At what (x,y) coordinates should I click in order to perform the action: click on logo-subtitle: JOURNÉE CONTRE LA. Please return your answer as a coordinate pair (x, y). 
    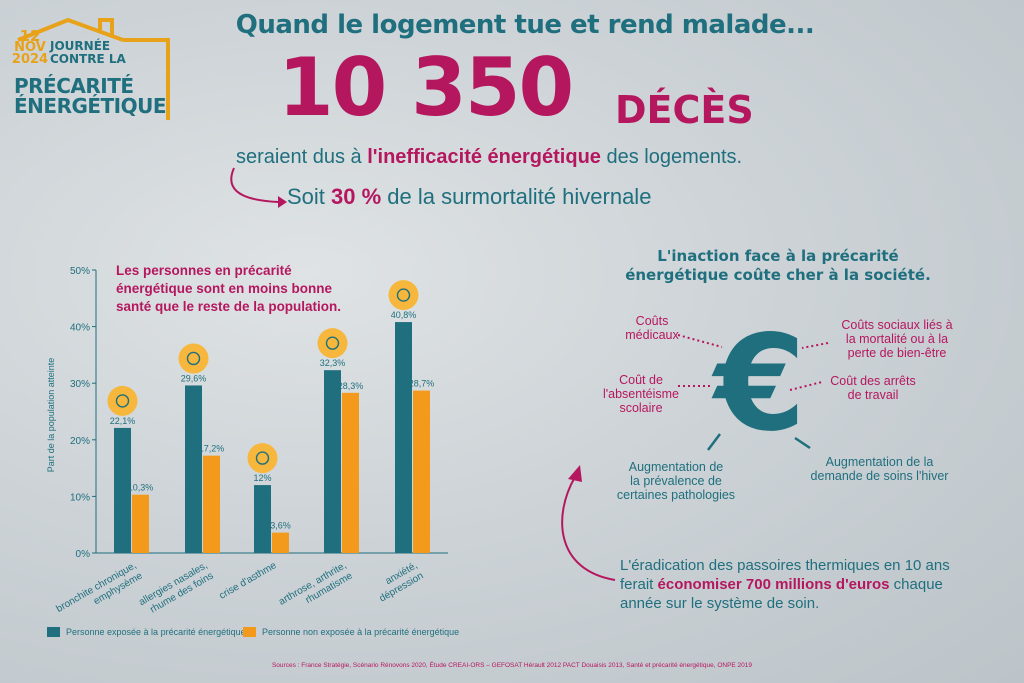
    Looking at the image, I should click on (88, 53).